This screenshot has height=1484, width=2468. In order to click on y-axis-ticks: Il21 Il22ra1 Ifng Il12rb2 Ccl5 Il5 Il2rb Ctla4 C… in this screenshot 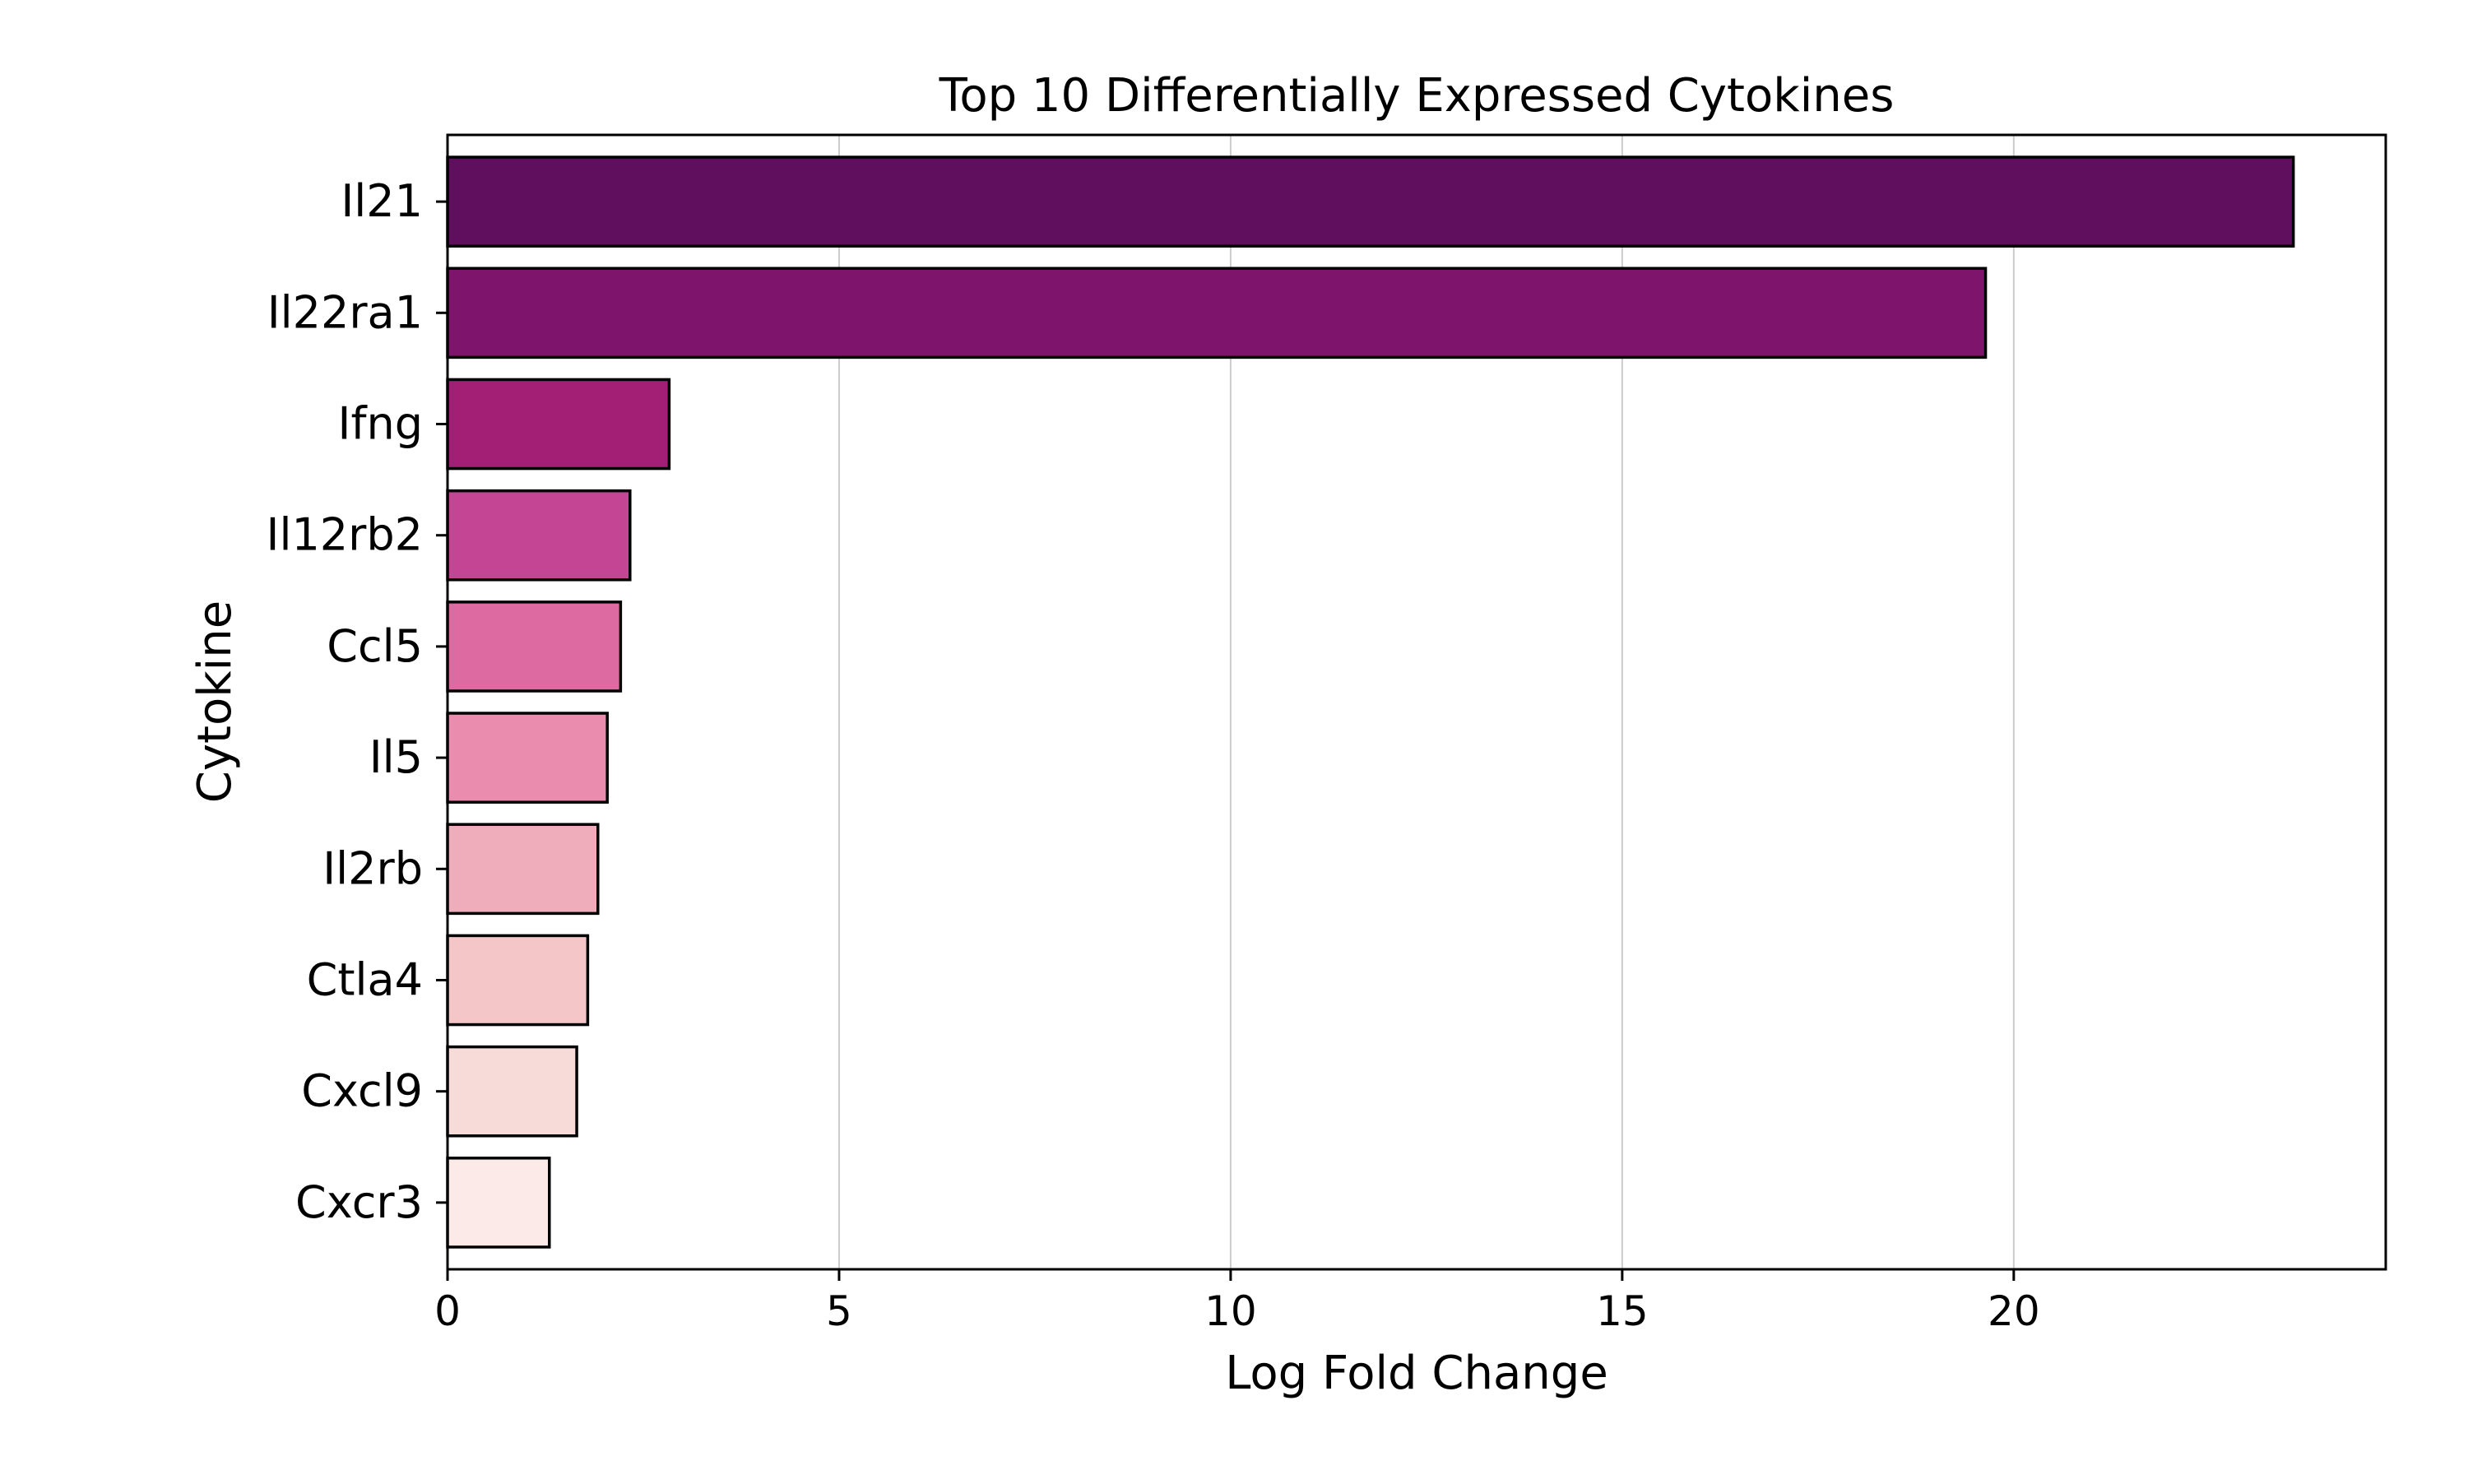, I will do `click(357, 701)`.